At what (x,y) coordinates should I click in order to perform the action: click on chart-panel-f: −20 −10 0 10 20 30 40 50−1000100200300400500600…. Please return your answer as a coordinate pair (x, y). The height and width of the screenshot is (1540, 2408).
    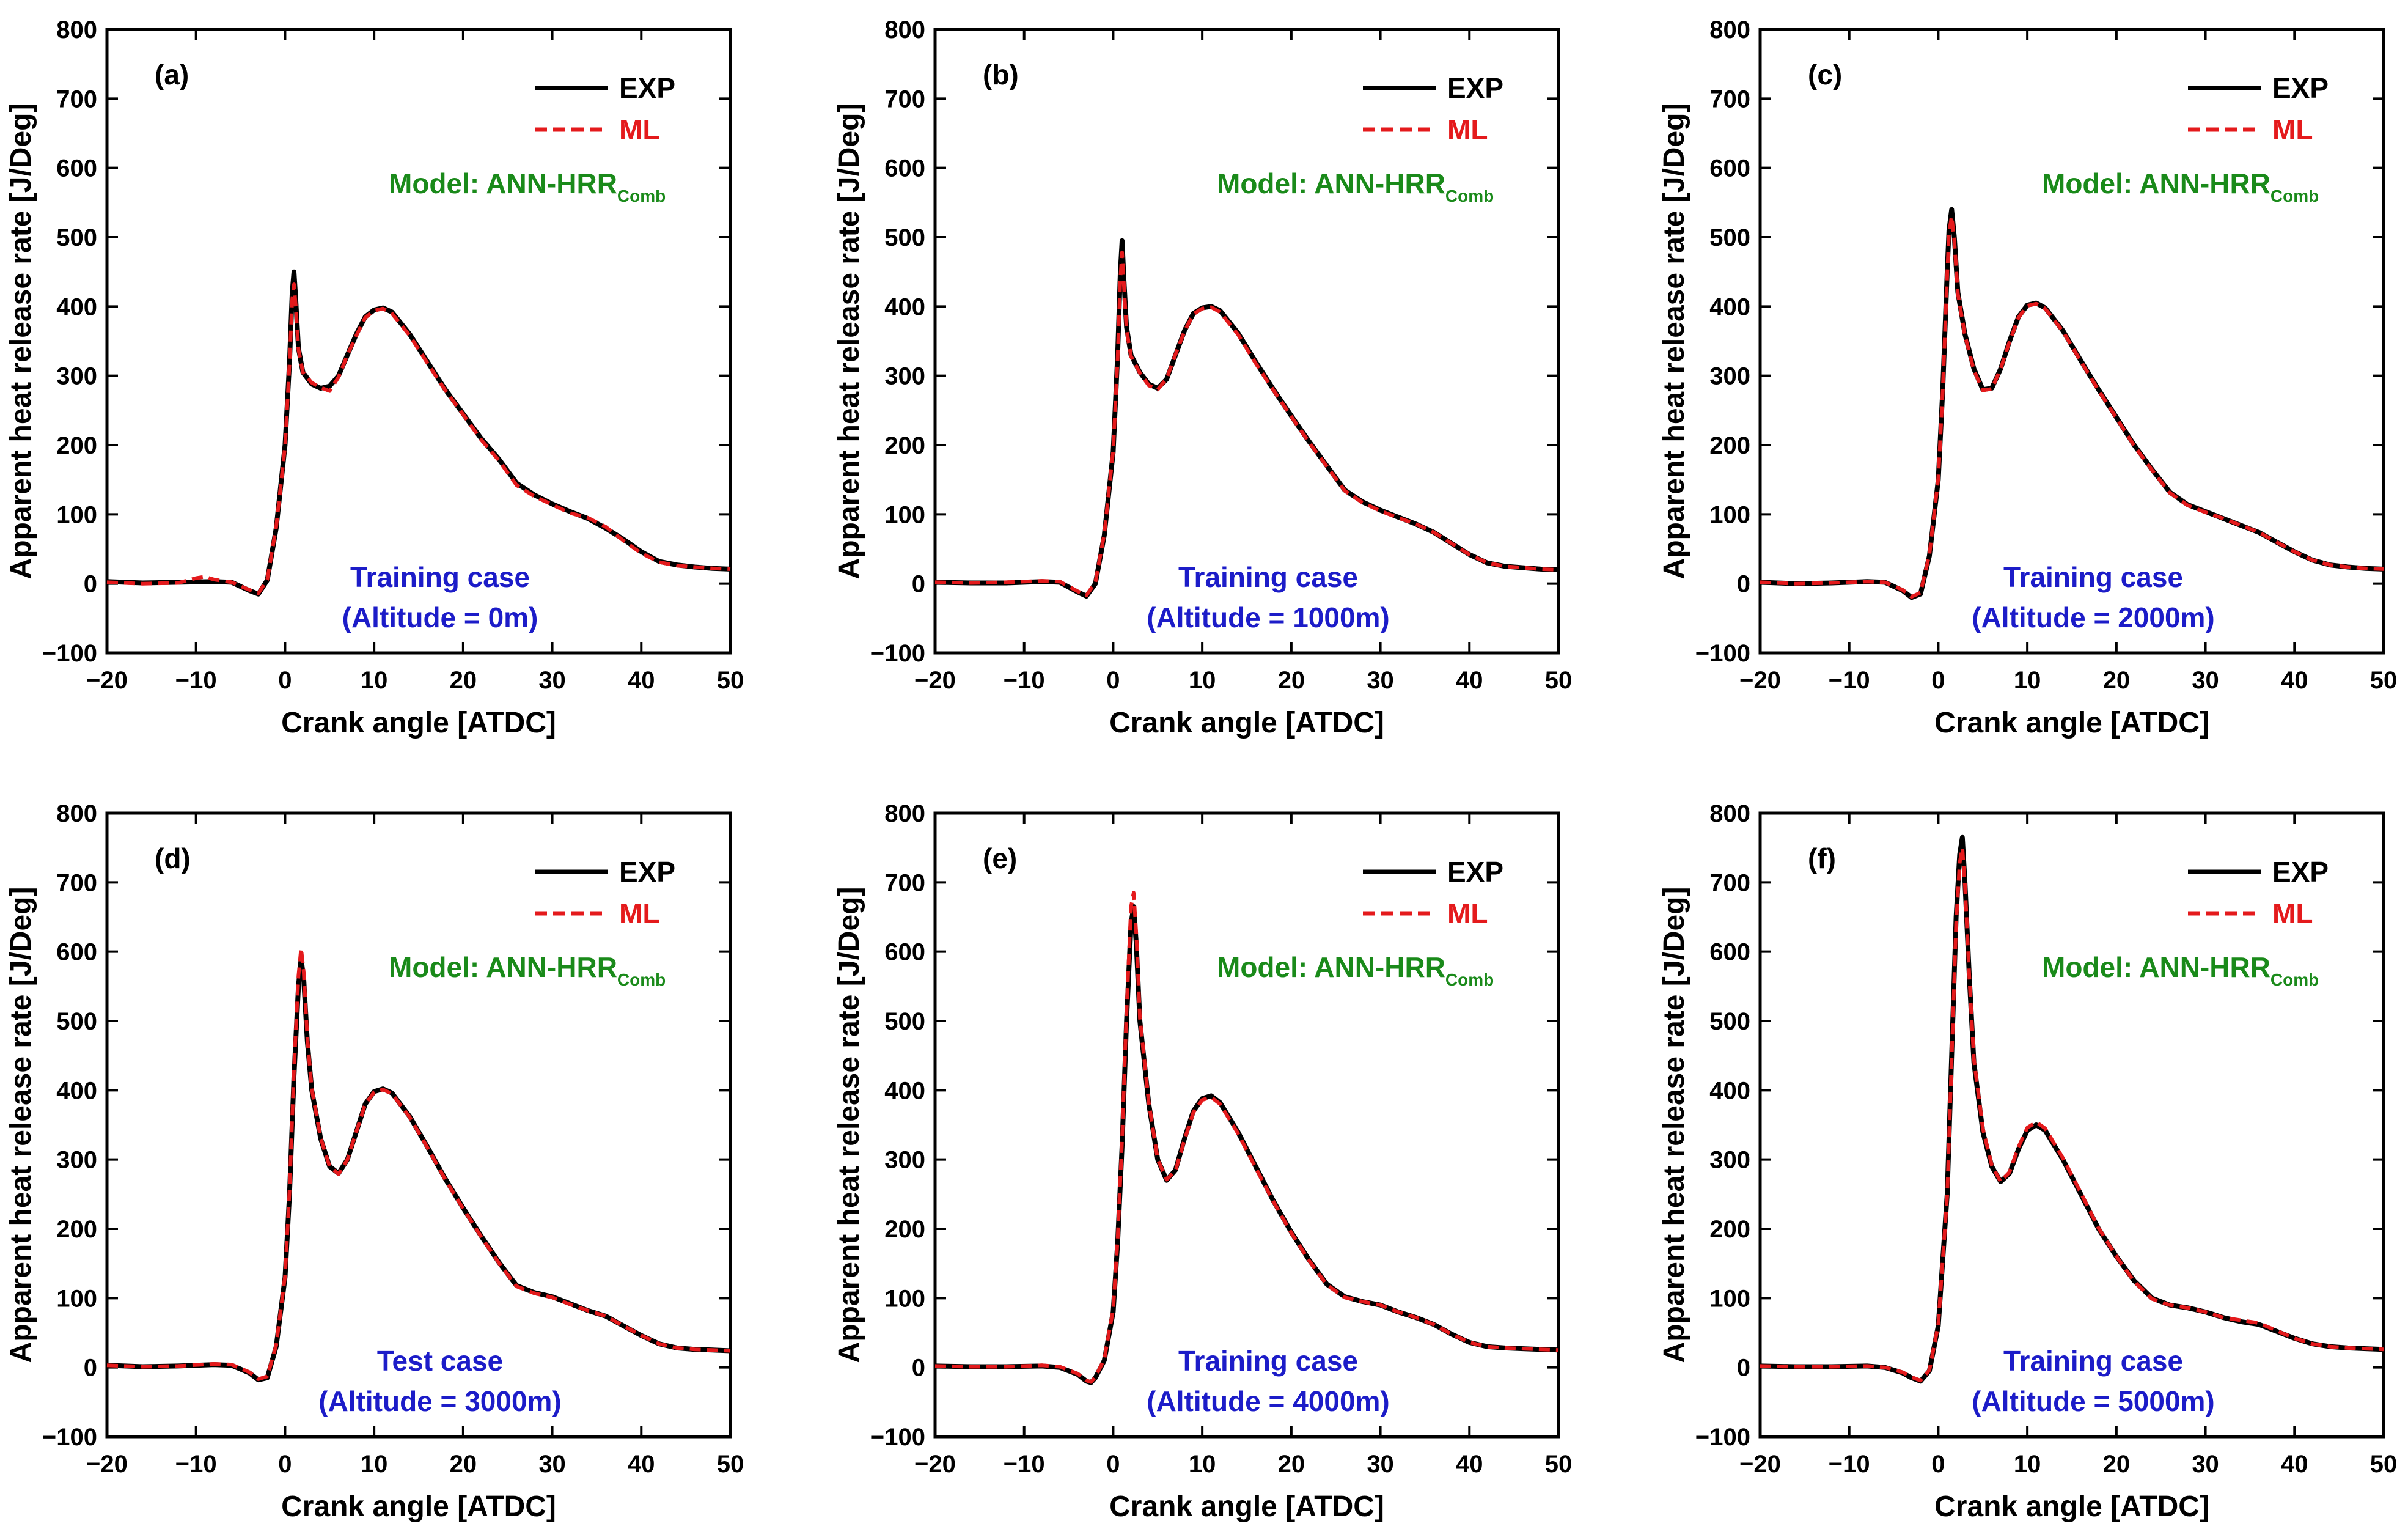
    Looking at the image, I should click on (2027, 1161).